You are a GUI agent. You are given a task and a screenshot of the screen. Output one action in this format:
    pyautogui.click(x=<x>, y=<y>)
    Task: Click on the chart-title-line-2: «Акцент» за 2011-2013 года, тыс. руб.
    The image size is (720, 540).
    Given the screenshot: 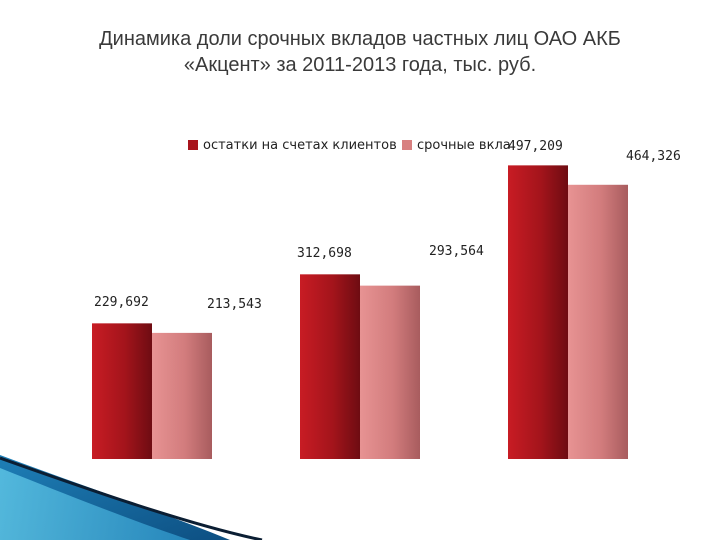 What is the action you would take?
    pyautogui.click(x=360, y=65)
    